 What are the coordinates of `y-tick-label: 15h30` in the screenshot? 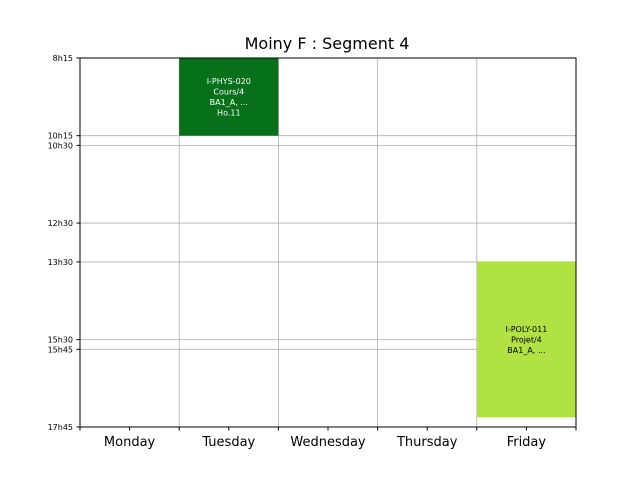 It's located at (60, 340).